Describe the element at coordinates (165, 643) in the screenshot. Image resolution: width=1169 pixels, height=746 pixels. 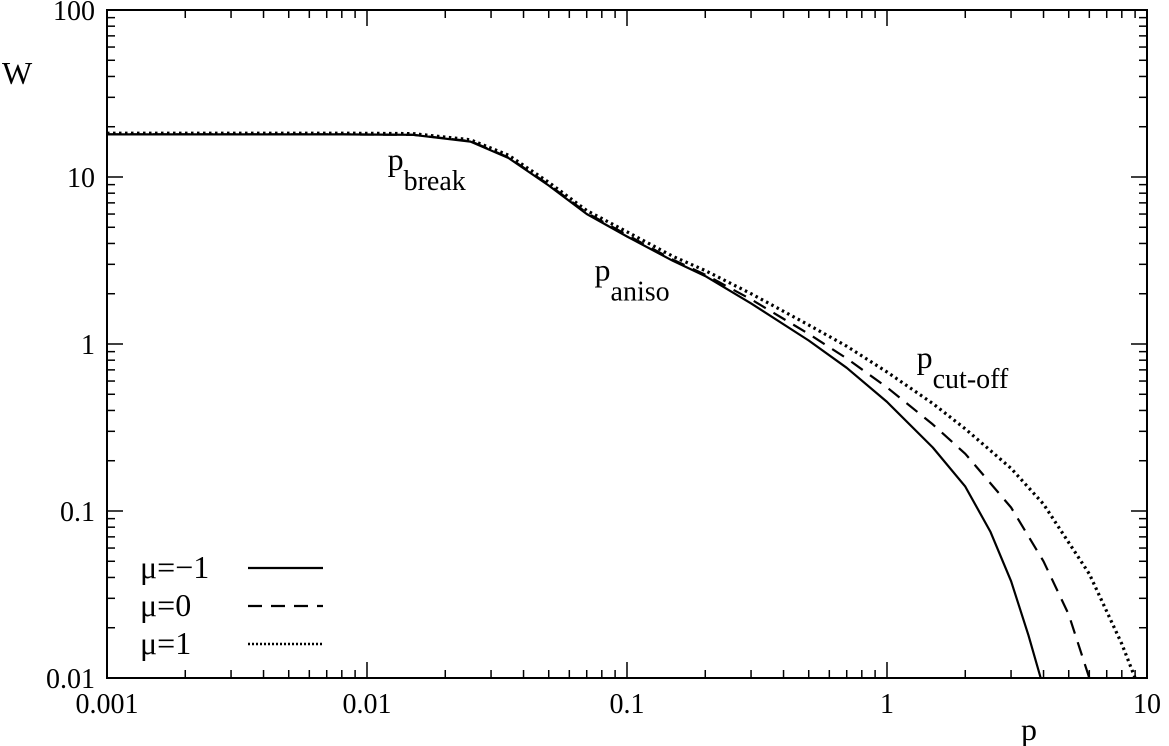
I see `legend-label: μ=1` at that location.